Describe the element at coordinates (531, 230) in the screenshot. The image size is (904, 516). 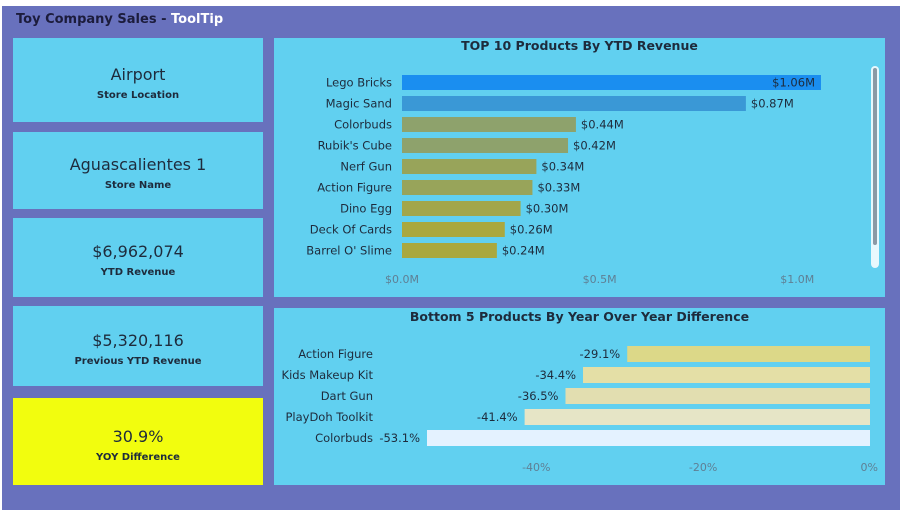
I see `top-data-label-deck-of-cards: $0.26M` at that location.